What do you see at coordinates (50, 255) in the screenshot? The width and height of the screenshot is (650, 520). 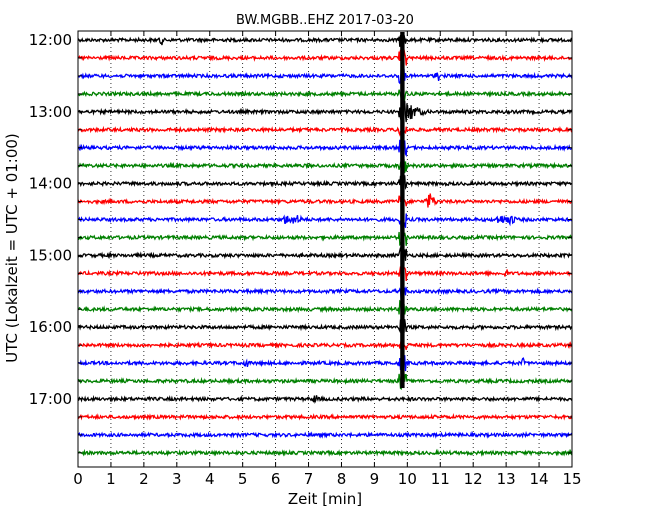 I see `y-tick-label: 15:00` at bounding box center [50, 255].